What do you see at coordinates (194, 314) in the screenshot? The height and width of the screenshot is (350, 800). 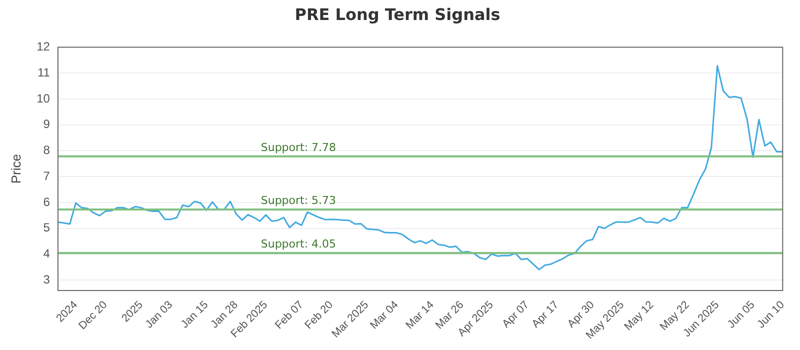 I see `x-tick-label: Jan 15` at bounding box center [194, 314].